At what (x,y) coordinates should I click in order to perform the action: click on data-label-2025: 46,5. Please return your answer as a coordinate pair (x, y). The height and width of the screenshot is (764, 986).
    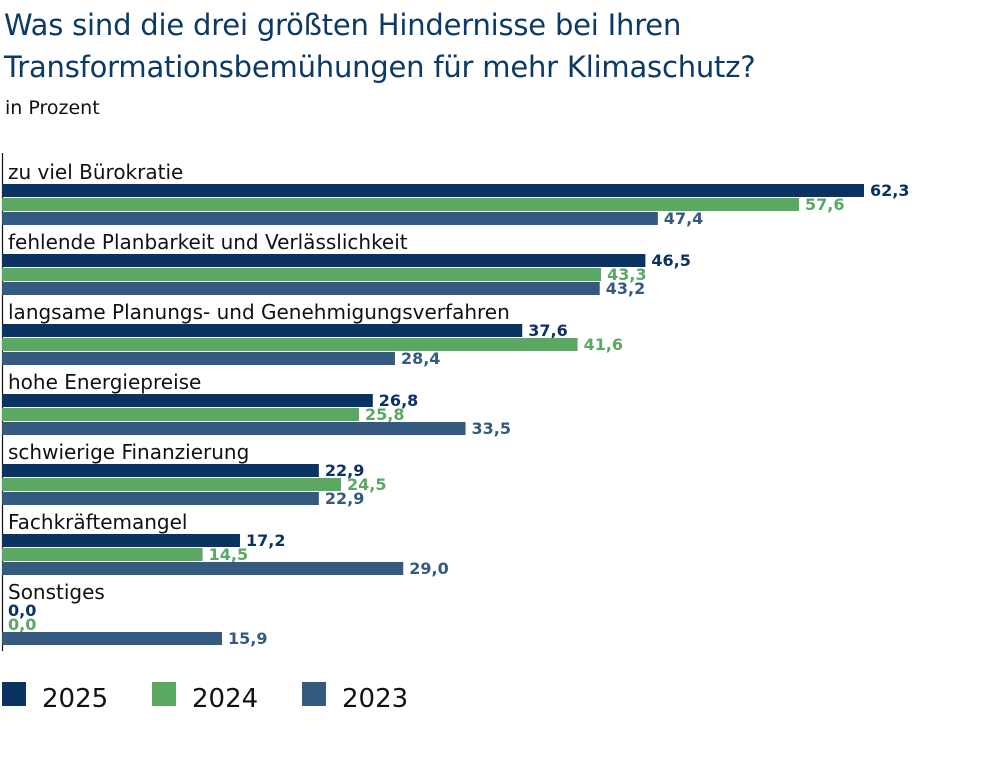
    Looking at the image, I should click on (670, 260).